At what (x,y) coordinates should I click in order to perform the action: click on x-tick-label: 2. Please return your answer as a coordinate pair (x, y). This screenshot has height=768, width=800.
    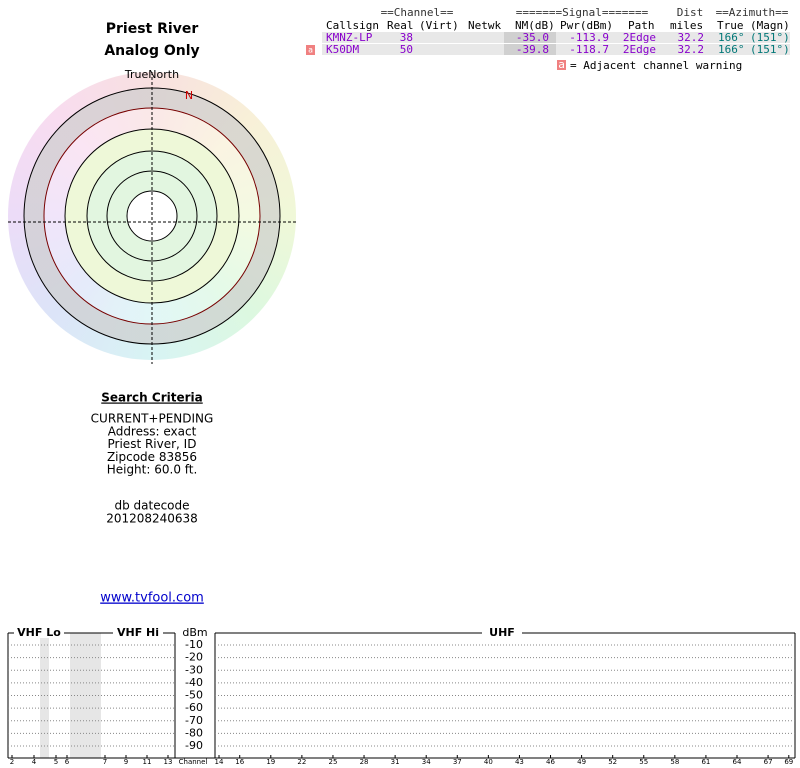
    Looking at the image, I should click on (12, 762).